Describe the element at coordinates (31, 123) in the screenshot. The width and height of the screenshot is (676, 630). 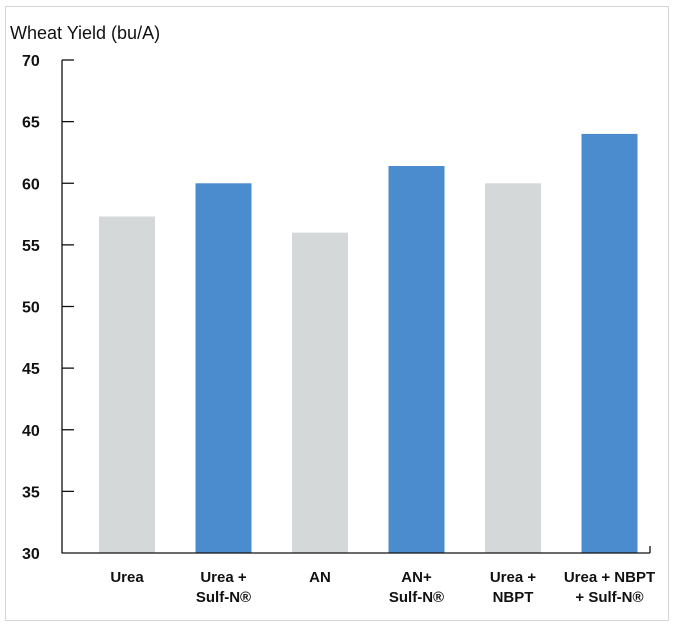
I see `y-tick-label: 65` at that location.